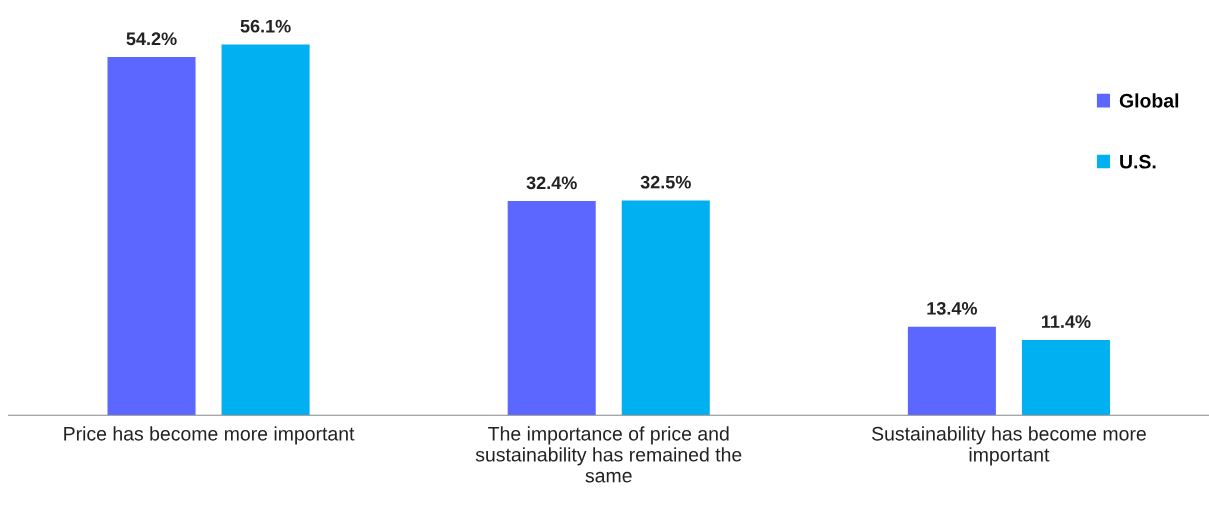 The width and height of the screenshot is (1209, 521). Describe the element at coordinates (1066, 321) in the screenshot. I see `data-label: 11.4%` at that location.